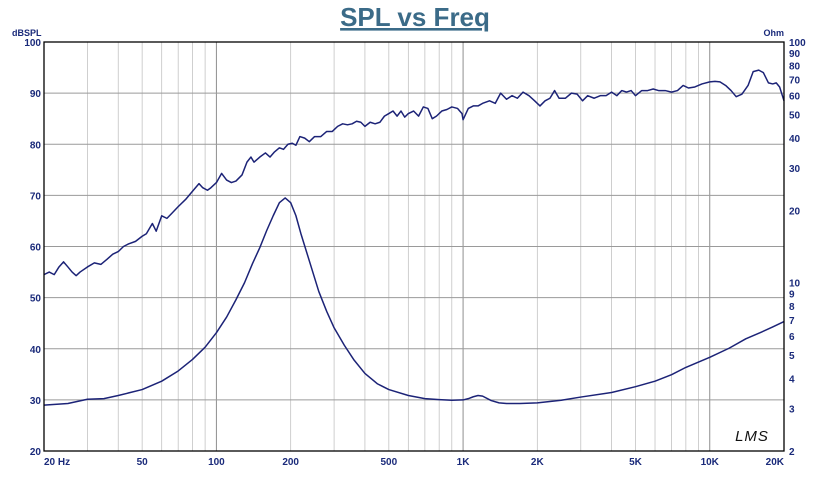 This screenshot has width=821, height=479. I want to click on x-tick-label: 2K, so click(538, 462).